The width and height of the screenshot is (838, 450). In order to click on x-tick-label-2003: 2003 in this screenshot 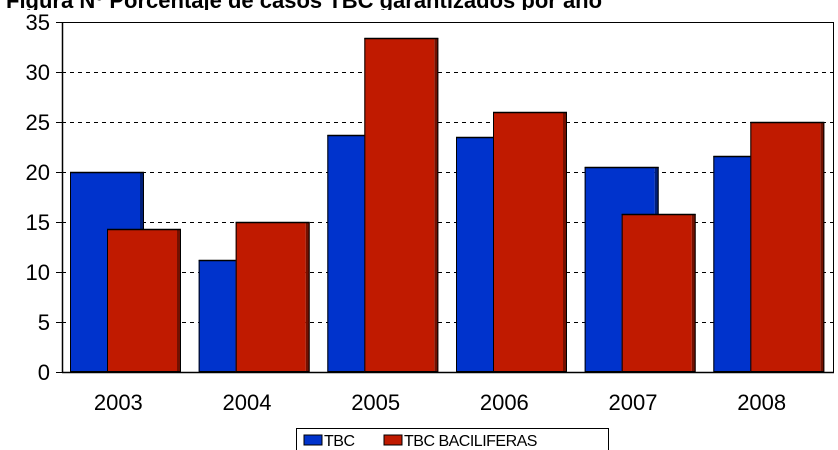, I will do `click(118, 402)`.